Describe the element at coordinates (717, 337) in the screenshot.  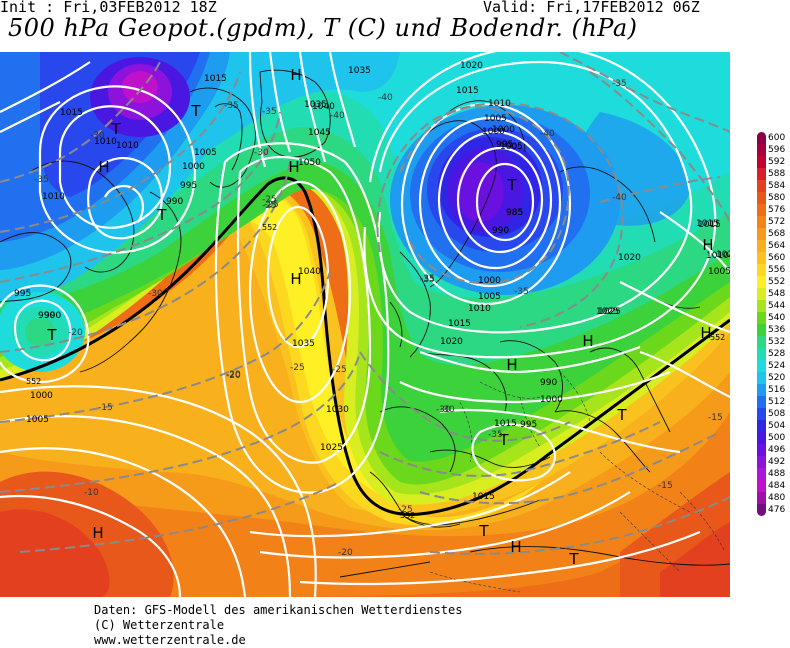
I see `isohypse-552-label: 552` at that location.